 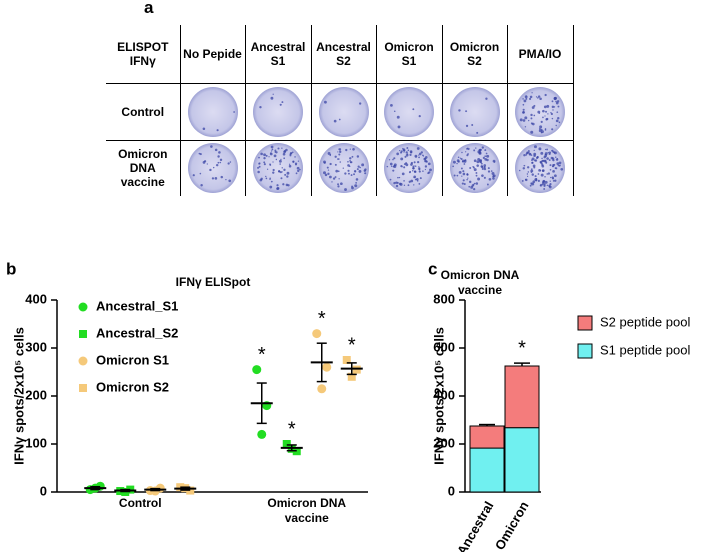 I want to click on chart-title: Omicron DNA vaccine, so click(x=480, y=282).